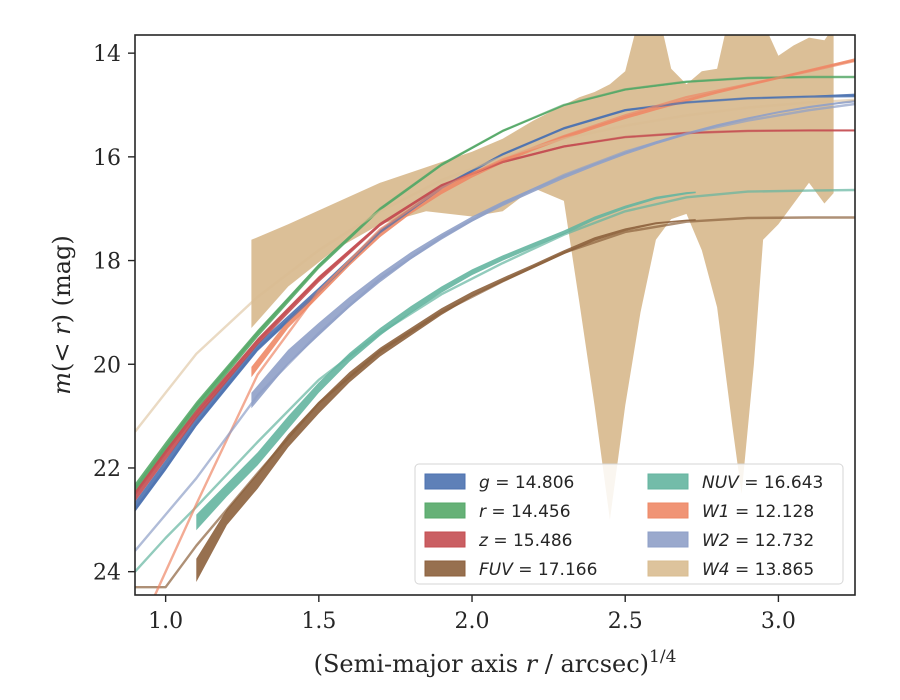 The width and height of the screenshot is (900, 700). I want to click on y-tick-label: 18, so click(107, 262).